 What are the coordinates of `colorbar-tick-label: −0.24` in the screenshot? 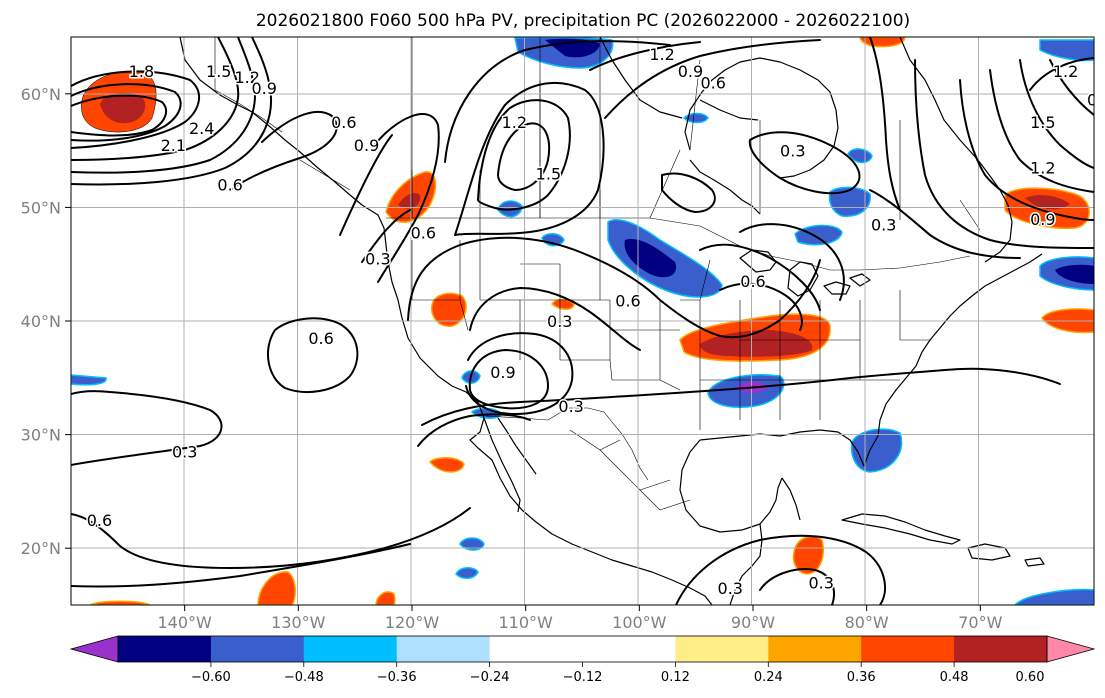 It's located at (490, 677).